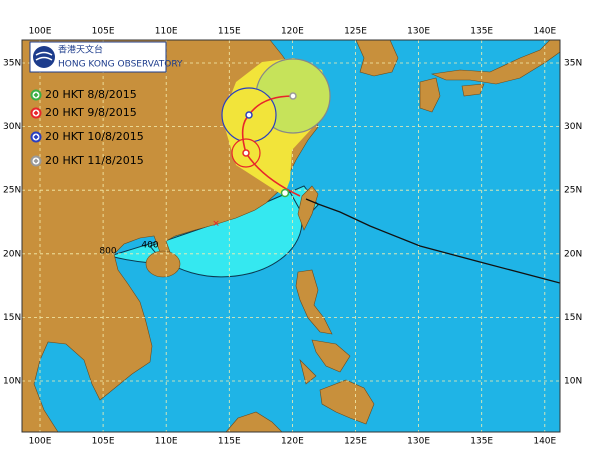 The height and width of the screenshot is (474, 590). I want to click on logo-emblem-waves, so click(44, 56).